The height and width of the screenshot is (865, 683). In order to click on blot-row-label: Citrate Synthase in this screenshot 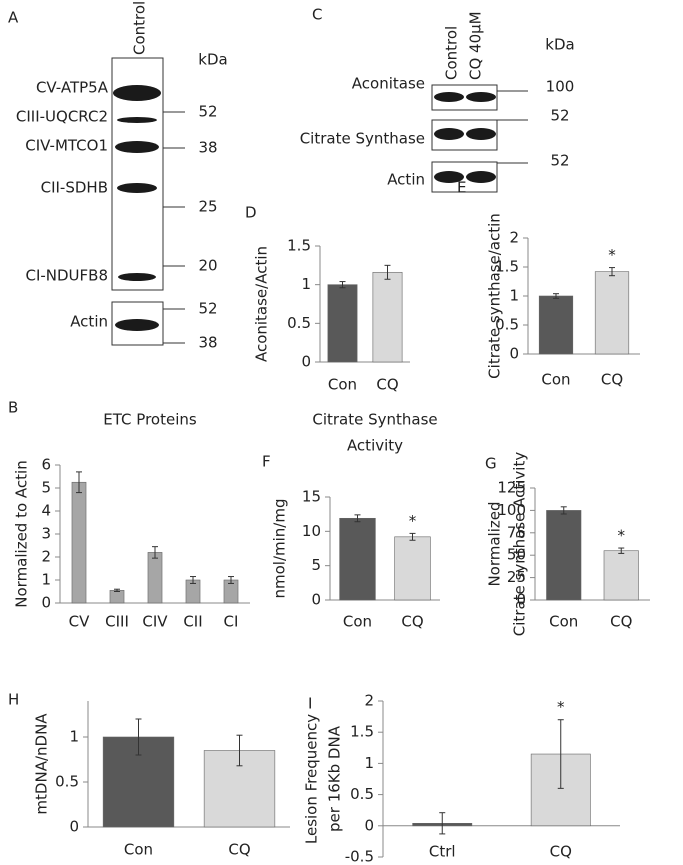, I will do `click(362, 139)`.